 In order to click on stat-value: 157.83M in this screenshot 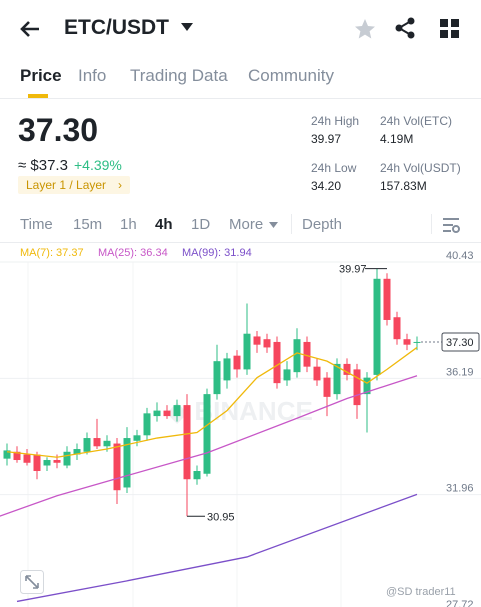, I will do `click(403, 186)`.